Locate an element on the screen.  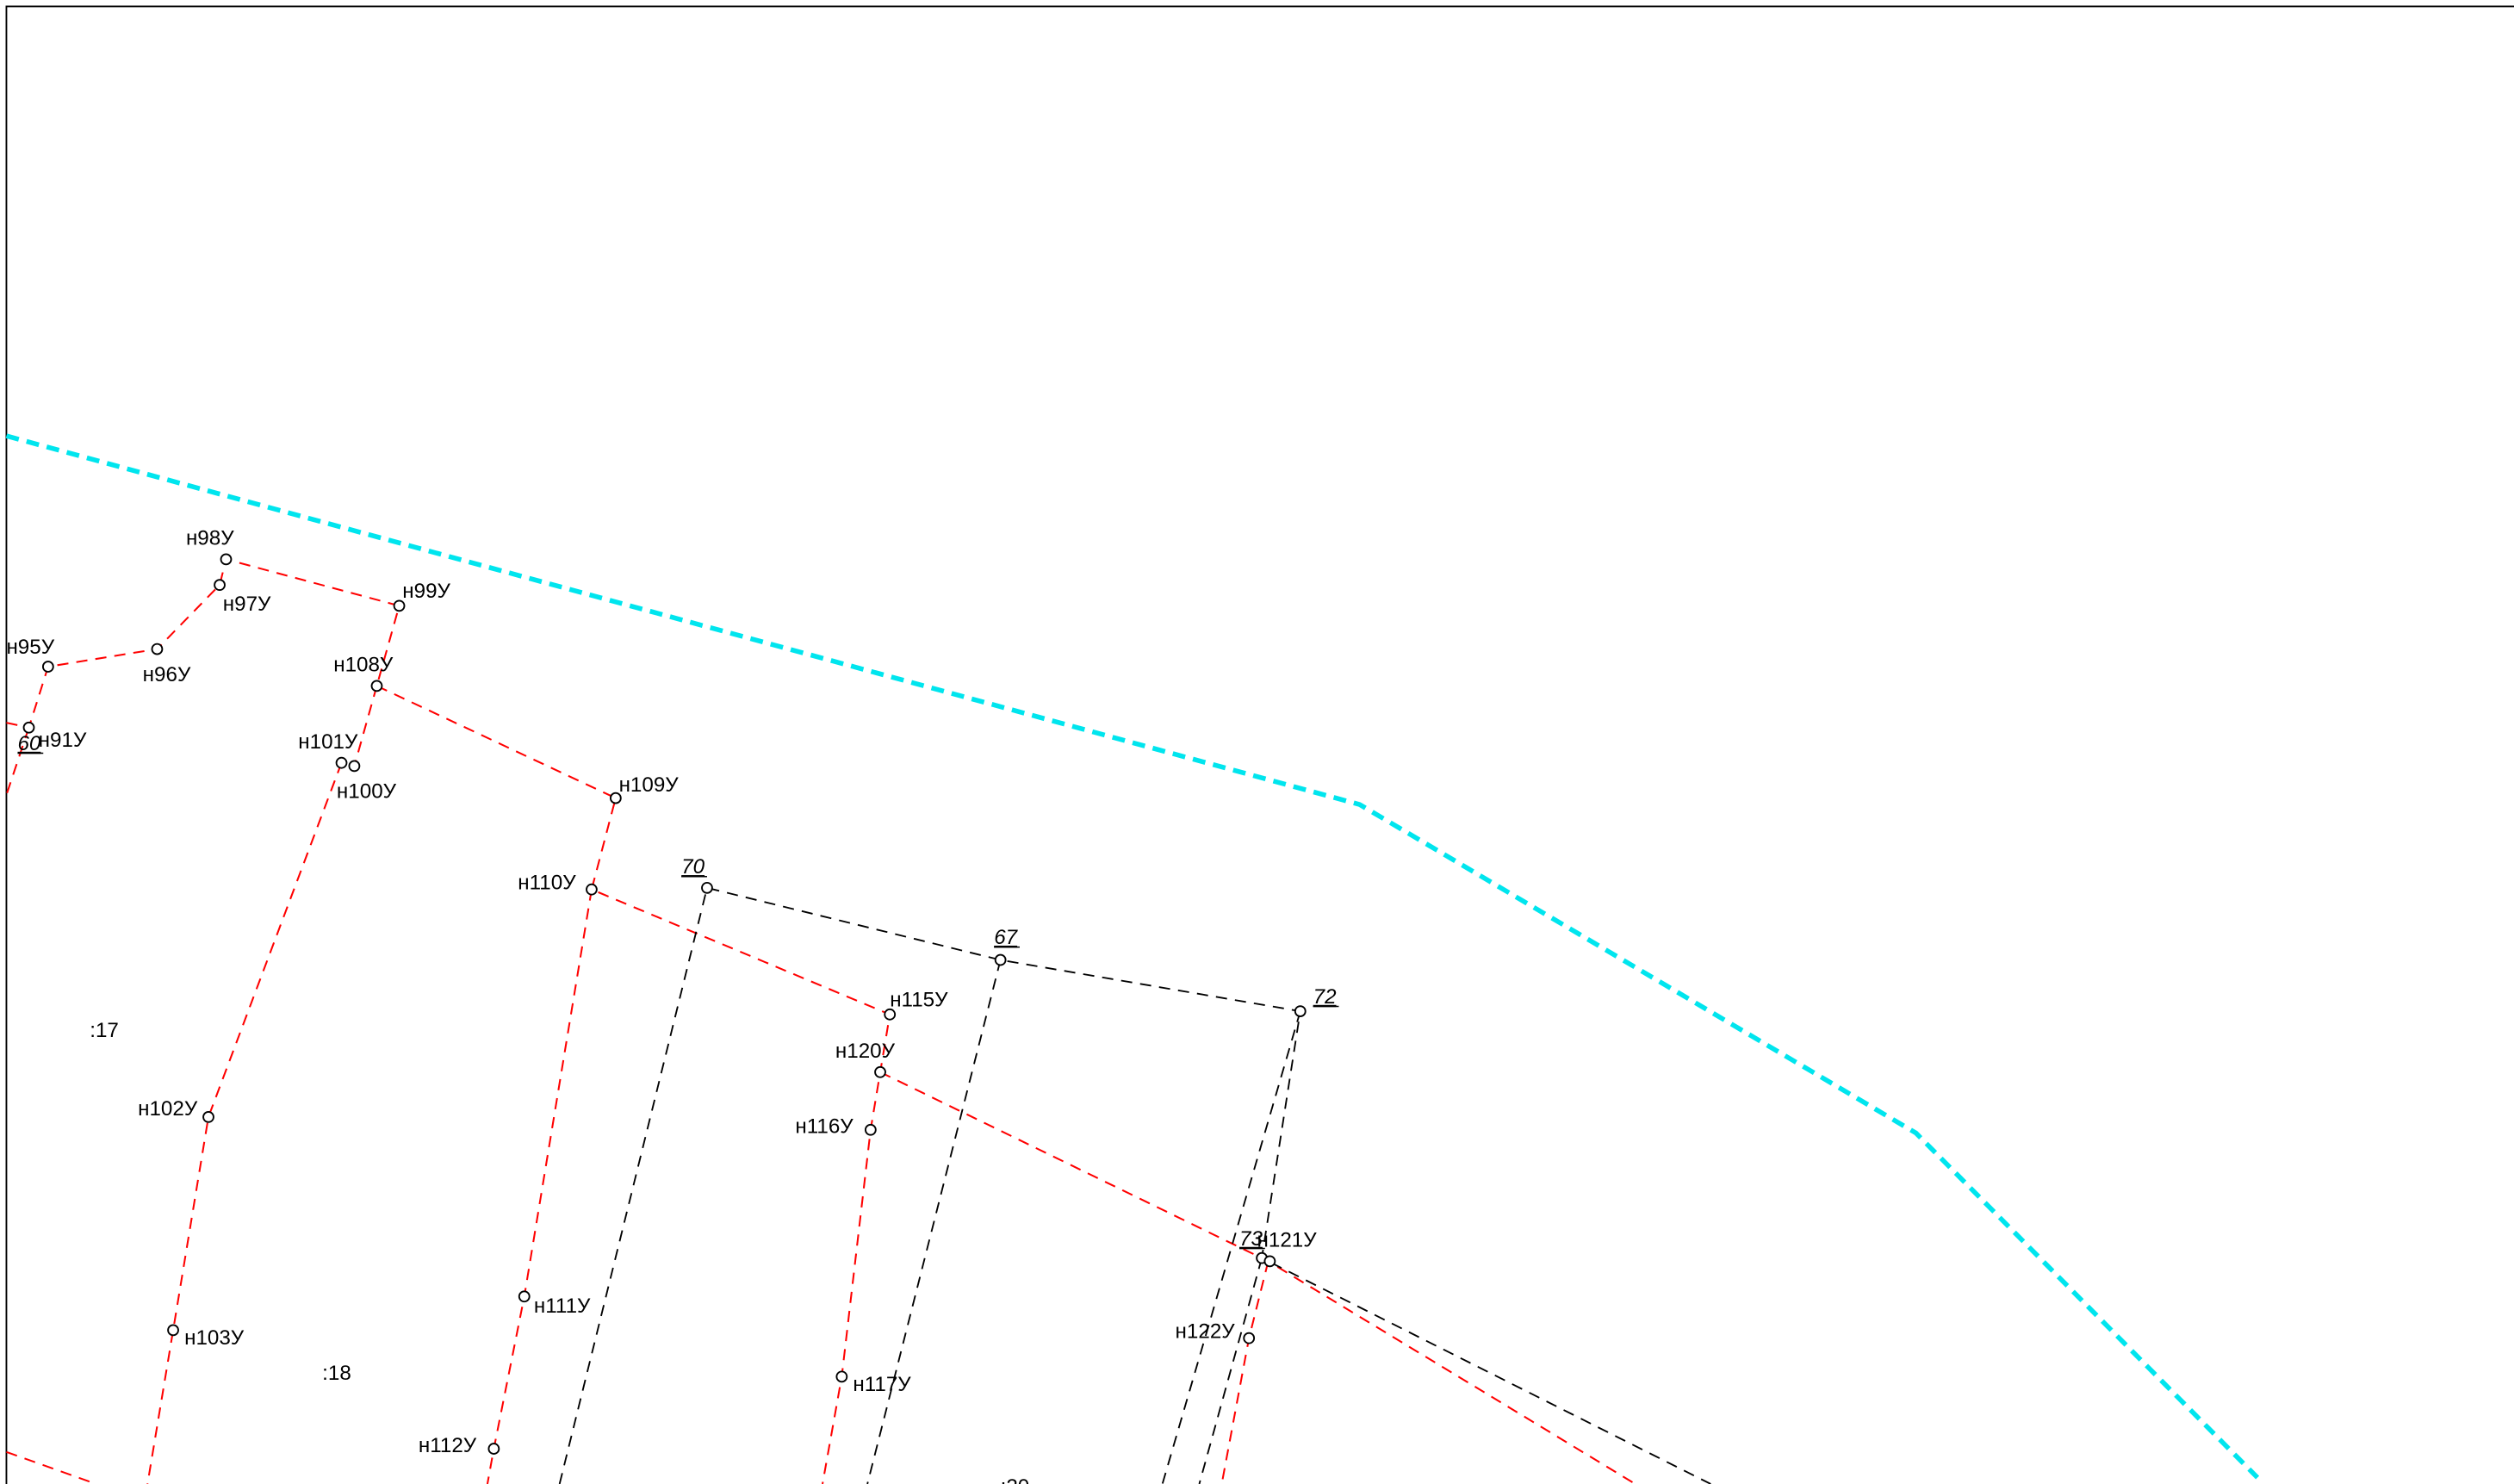
label-n120: н120У is located at coordinates (865, 1051).